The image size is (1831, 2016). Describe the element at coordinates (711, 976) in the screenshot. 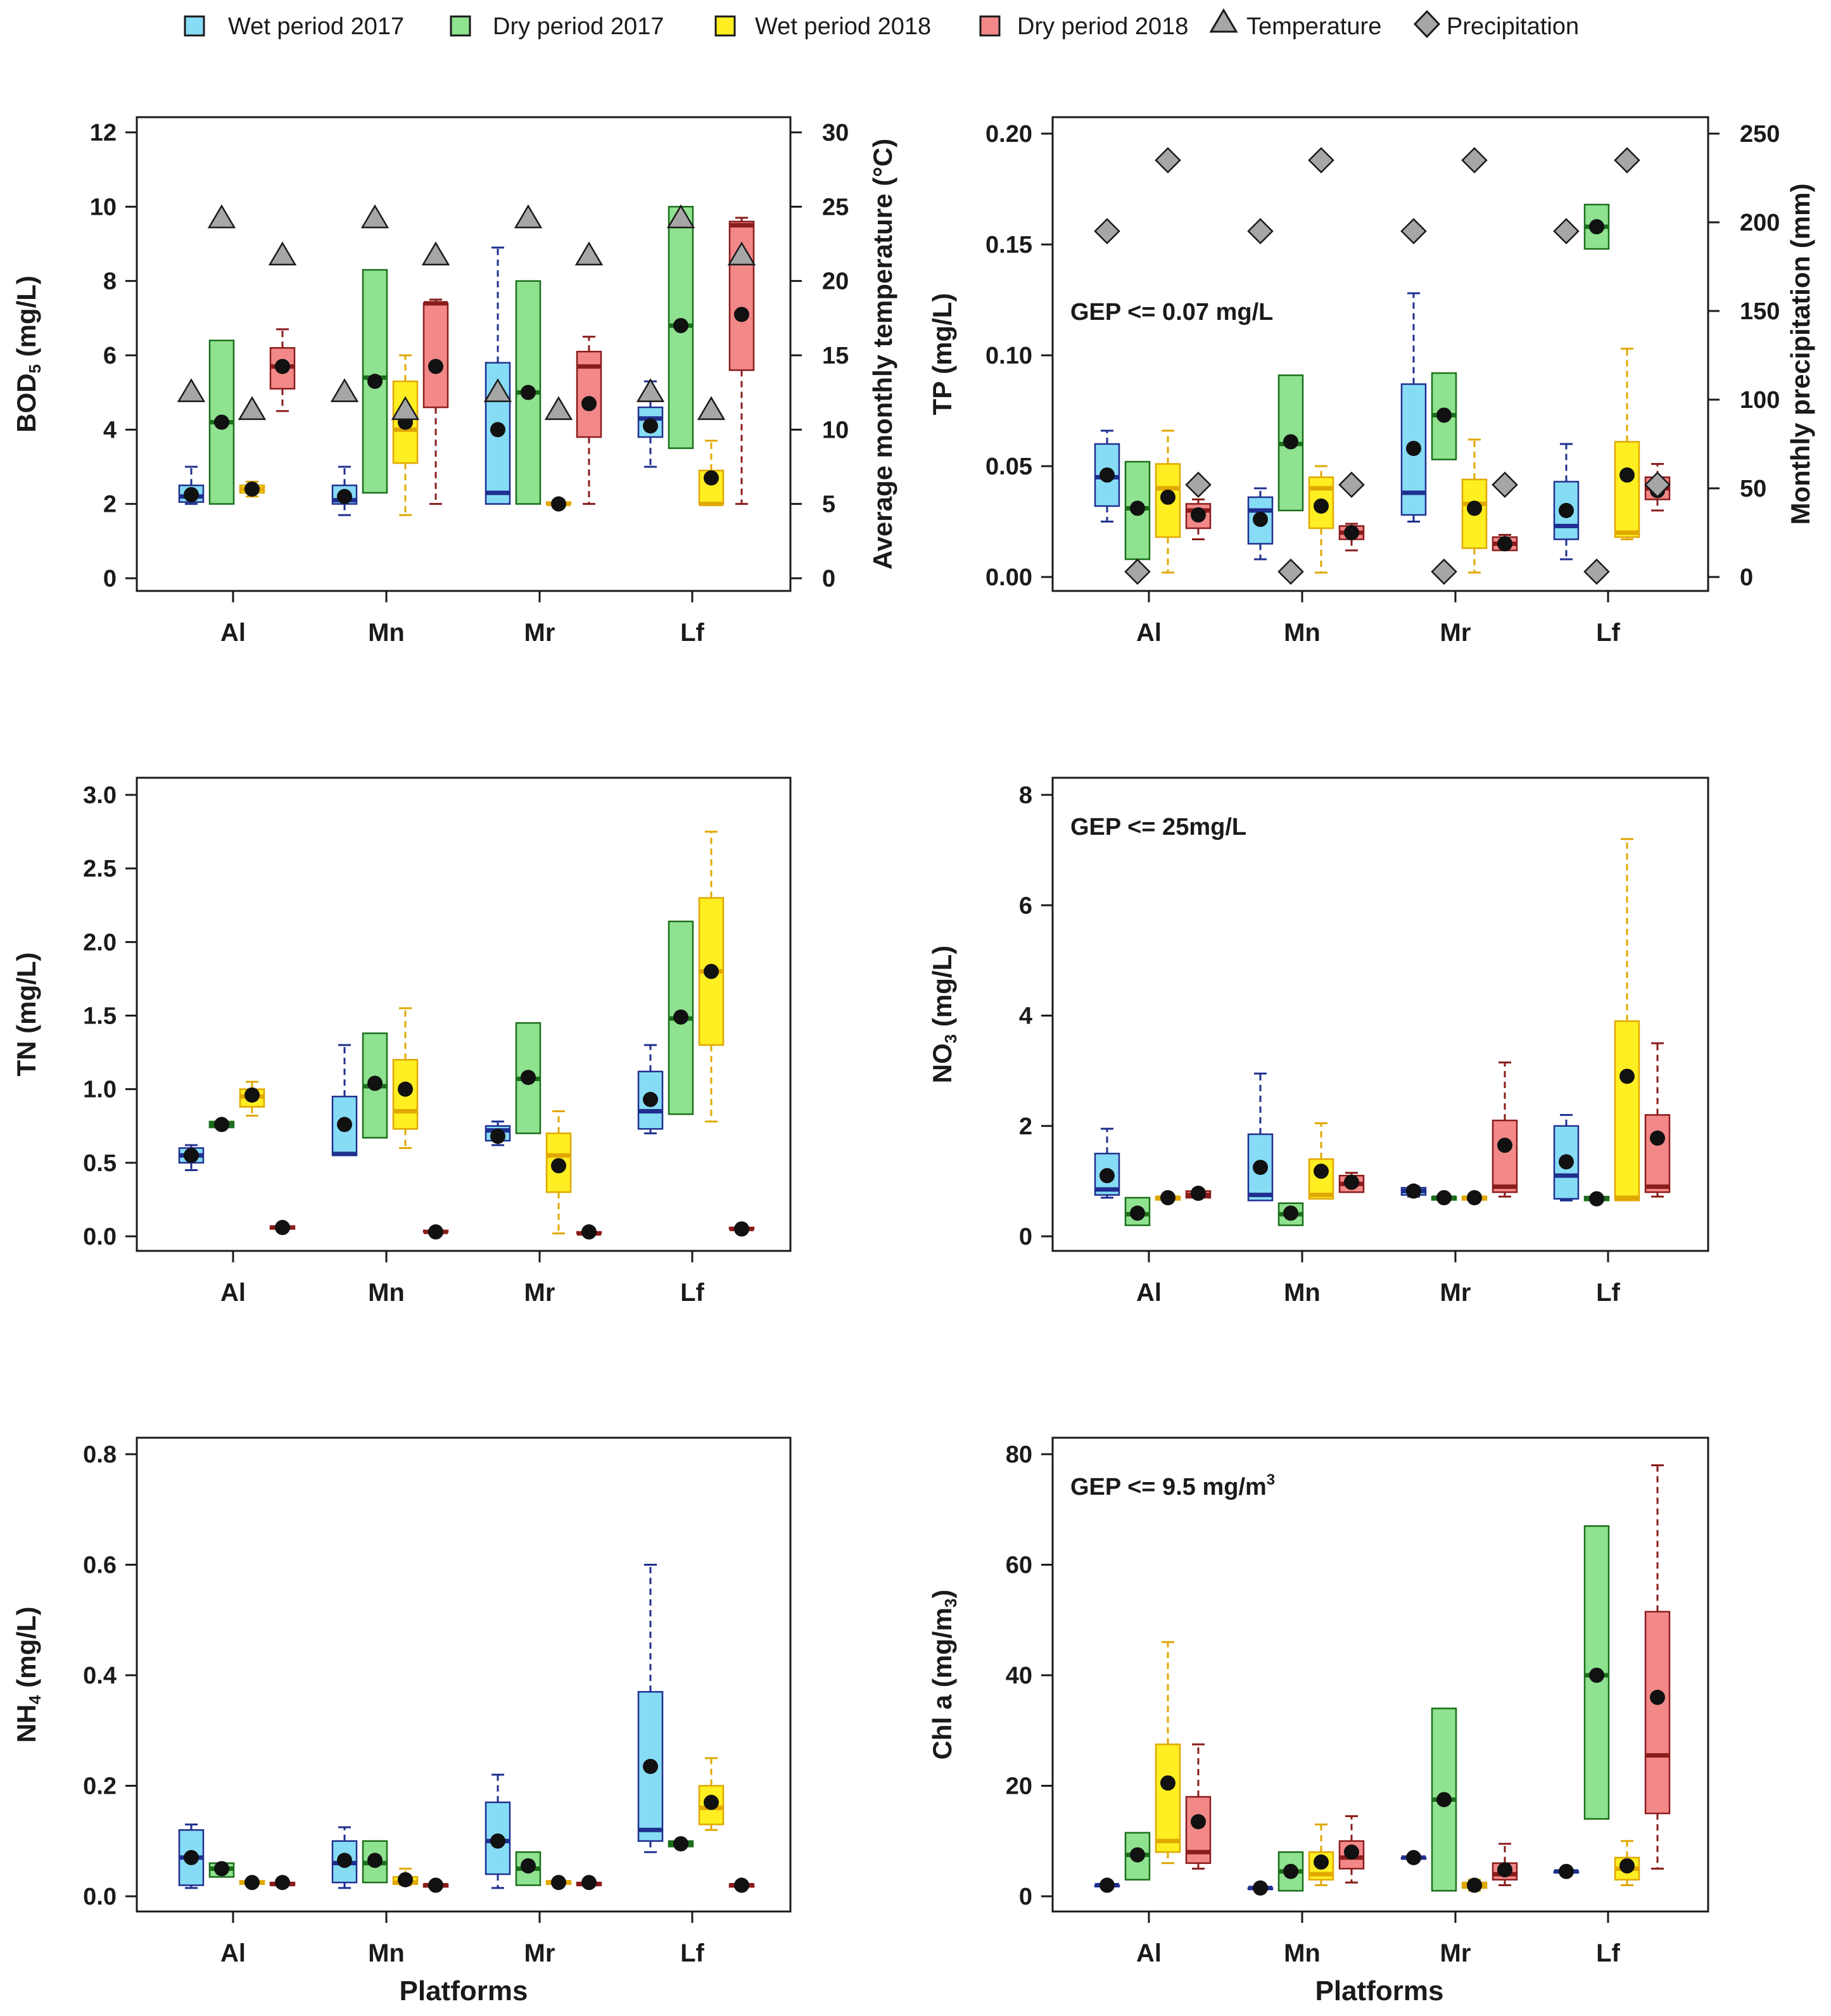

I see `box-wet2018-Lf` at that location.